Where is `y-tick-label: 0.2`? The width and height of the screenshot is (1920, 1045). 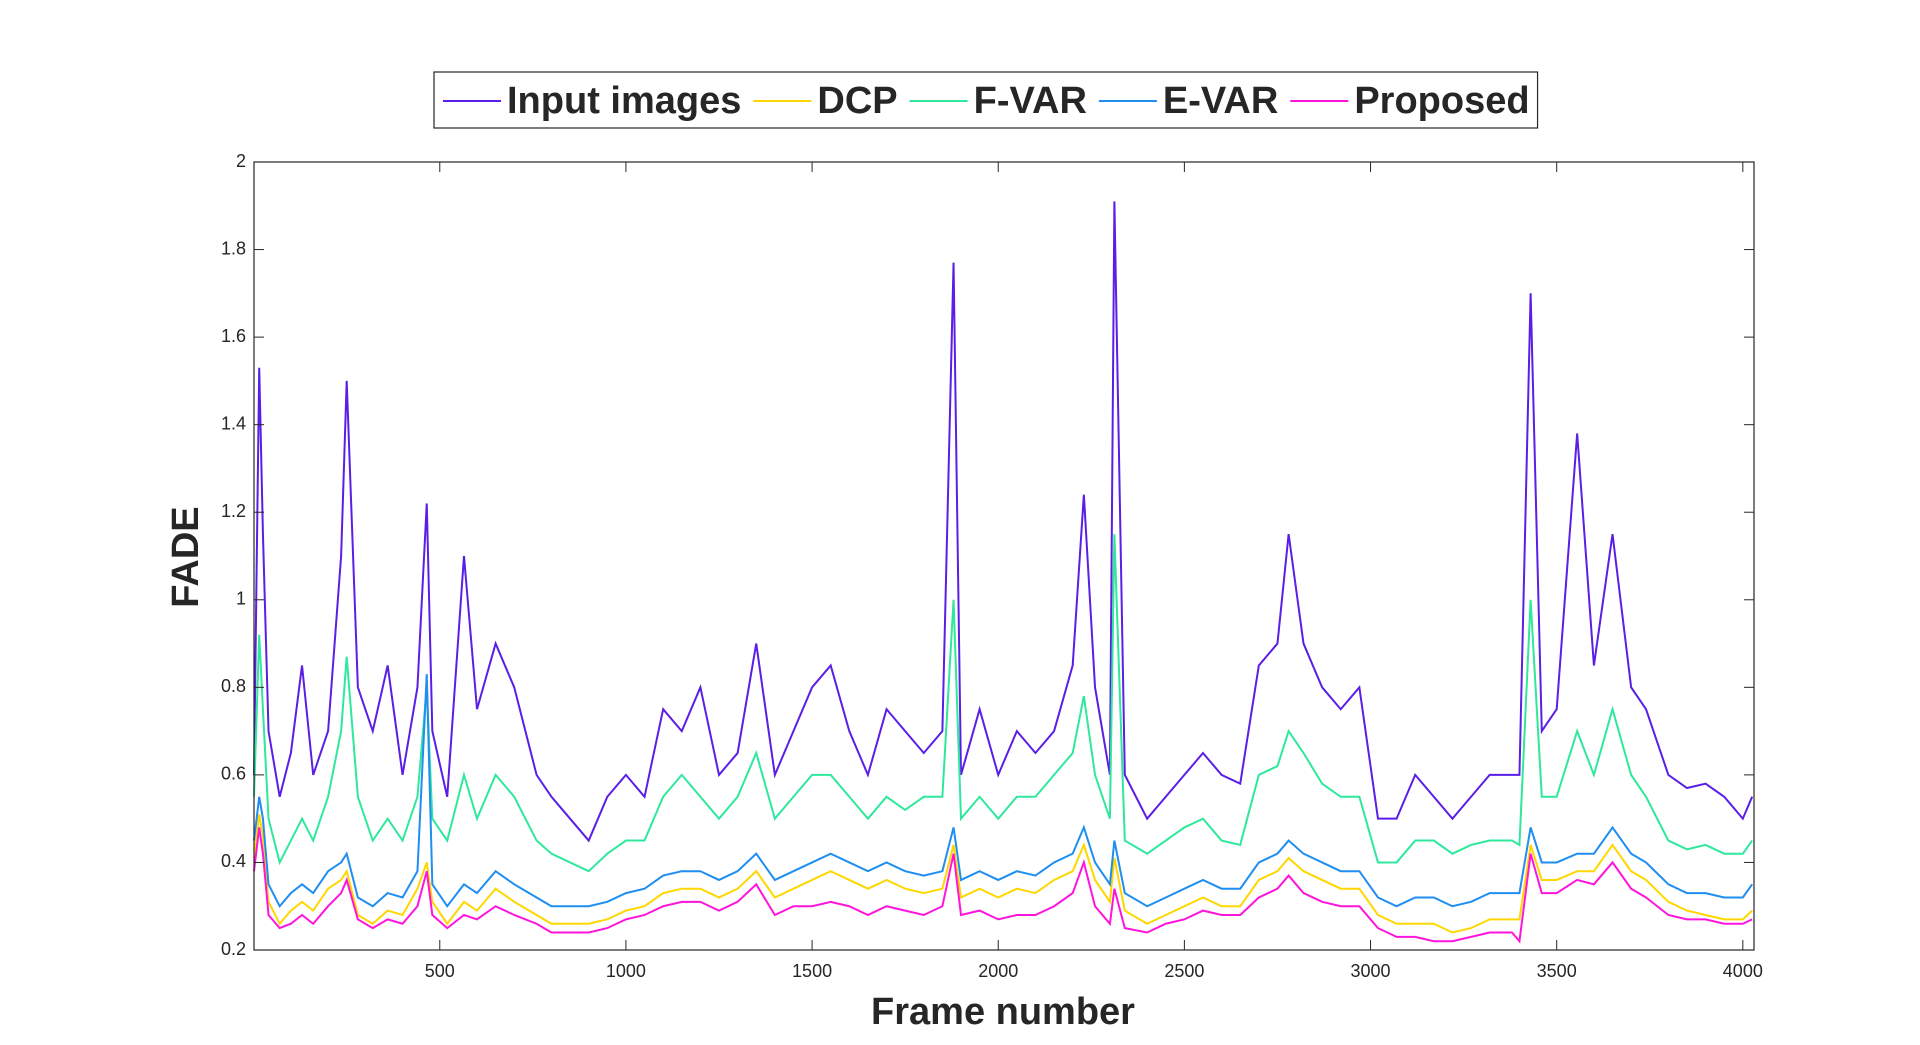 y-tick-label: 0.2 is located at coordinates (233, 949).